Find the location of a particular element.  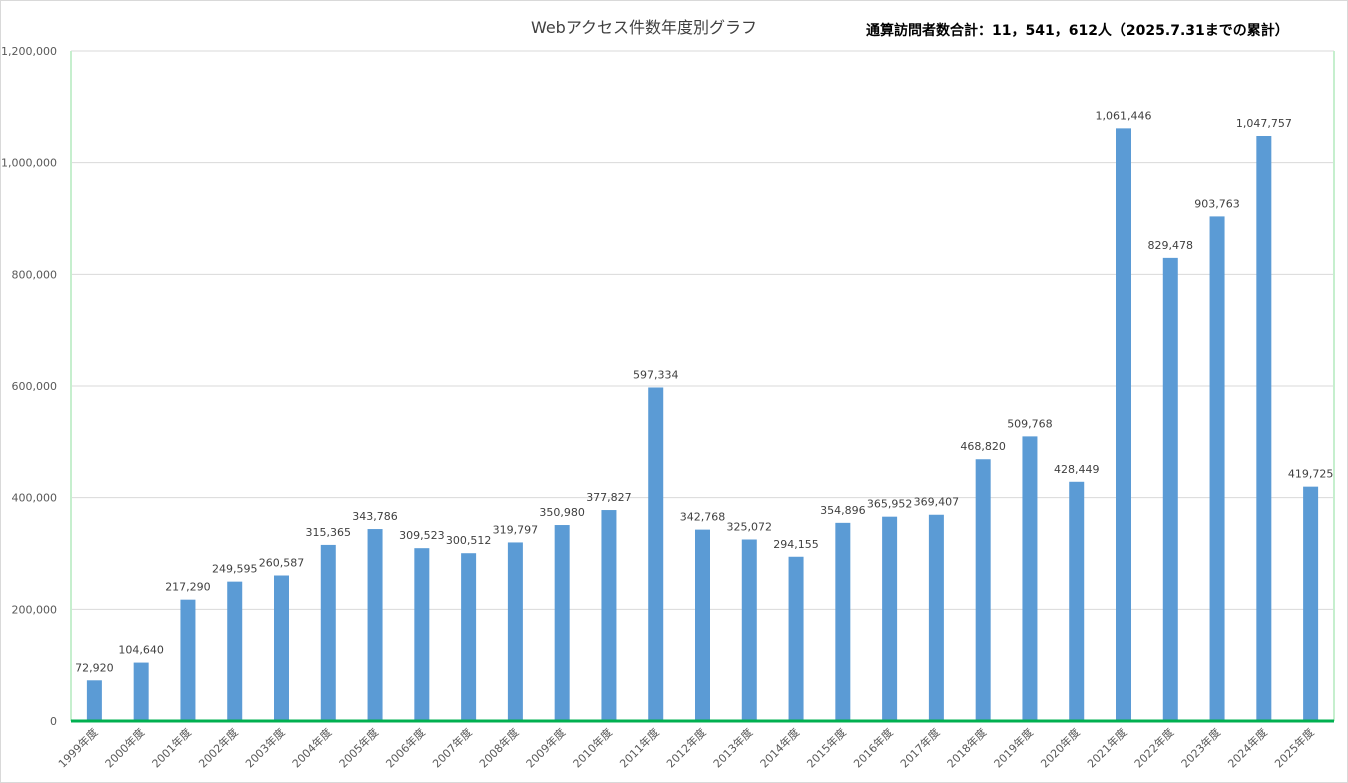

data-label: 249,595 is located at coordinates (235, 569).